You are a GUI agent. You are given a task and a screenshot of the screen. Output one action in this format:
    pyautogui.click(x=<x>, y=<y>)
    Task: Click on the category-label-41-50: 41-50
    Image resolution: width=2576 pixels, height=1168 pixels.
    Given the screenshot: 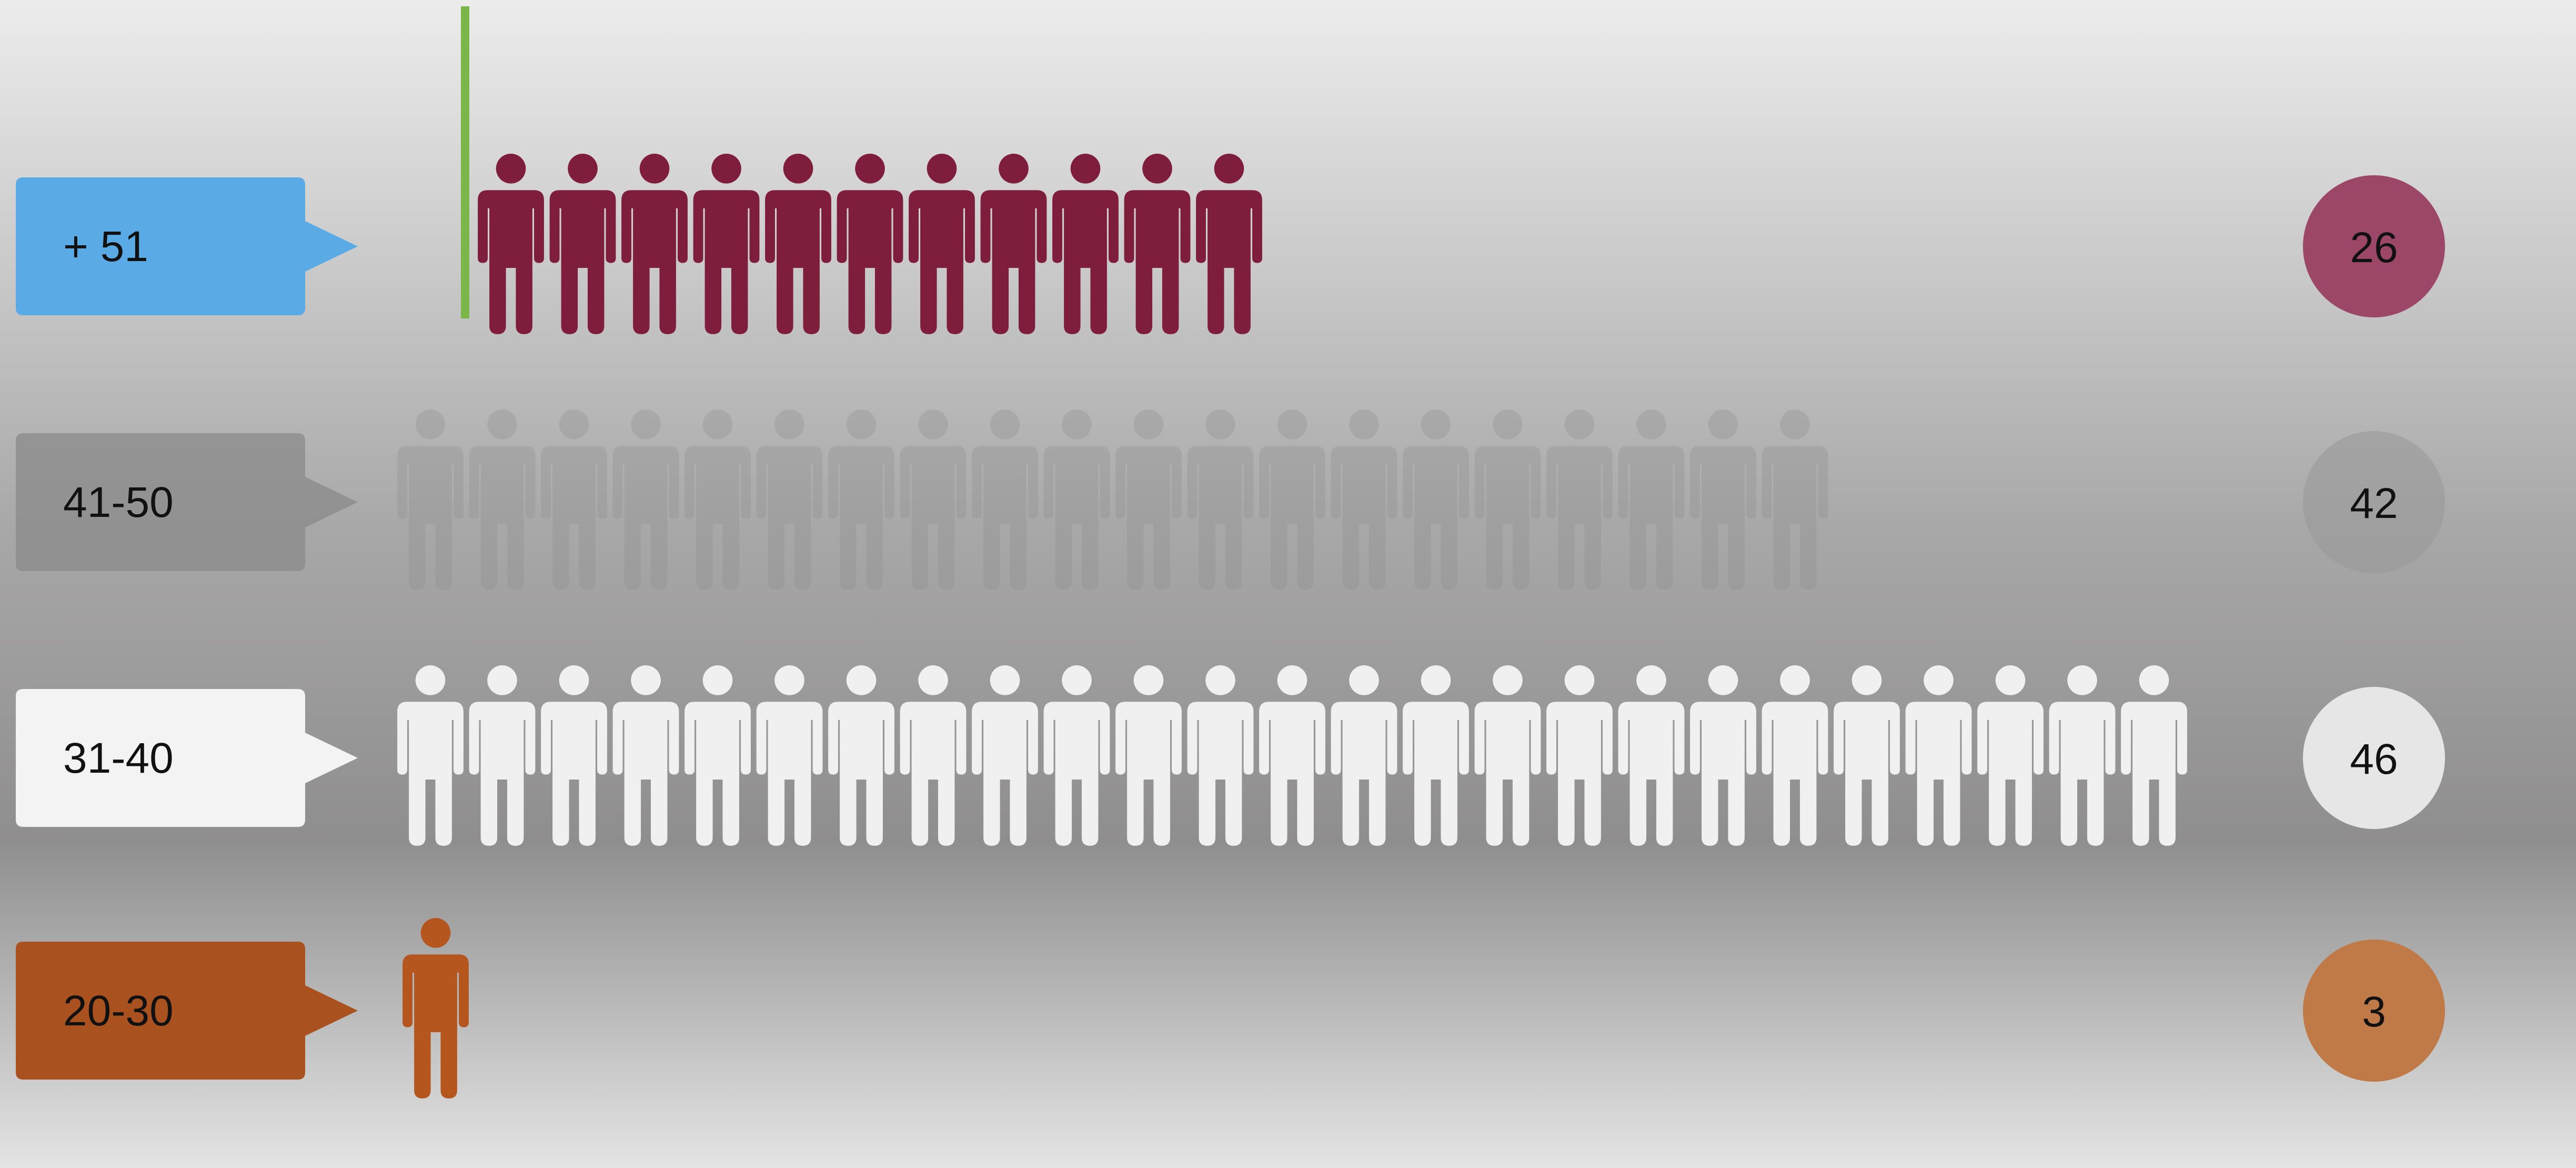 What is the action you would take?
    pyautogui.click(x=118, y=502)
    